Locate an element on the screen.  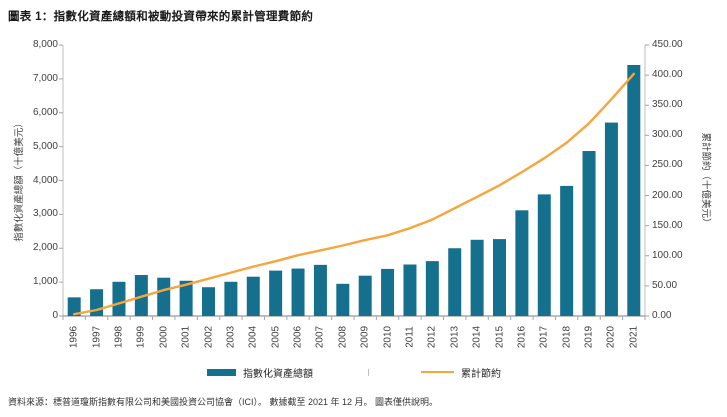
x-label-2008: 2008 is located at coordinates (343, 337).